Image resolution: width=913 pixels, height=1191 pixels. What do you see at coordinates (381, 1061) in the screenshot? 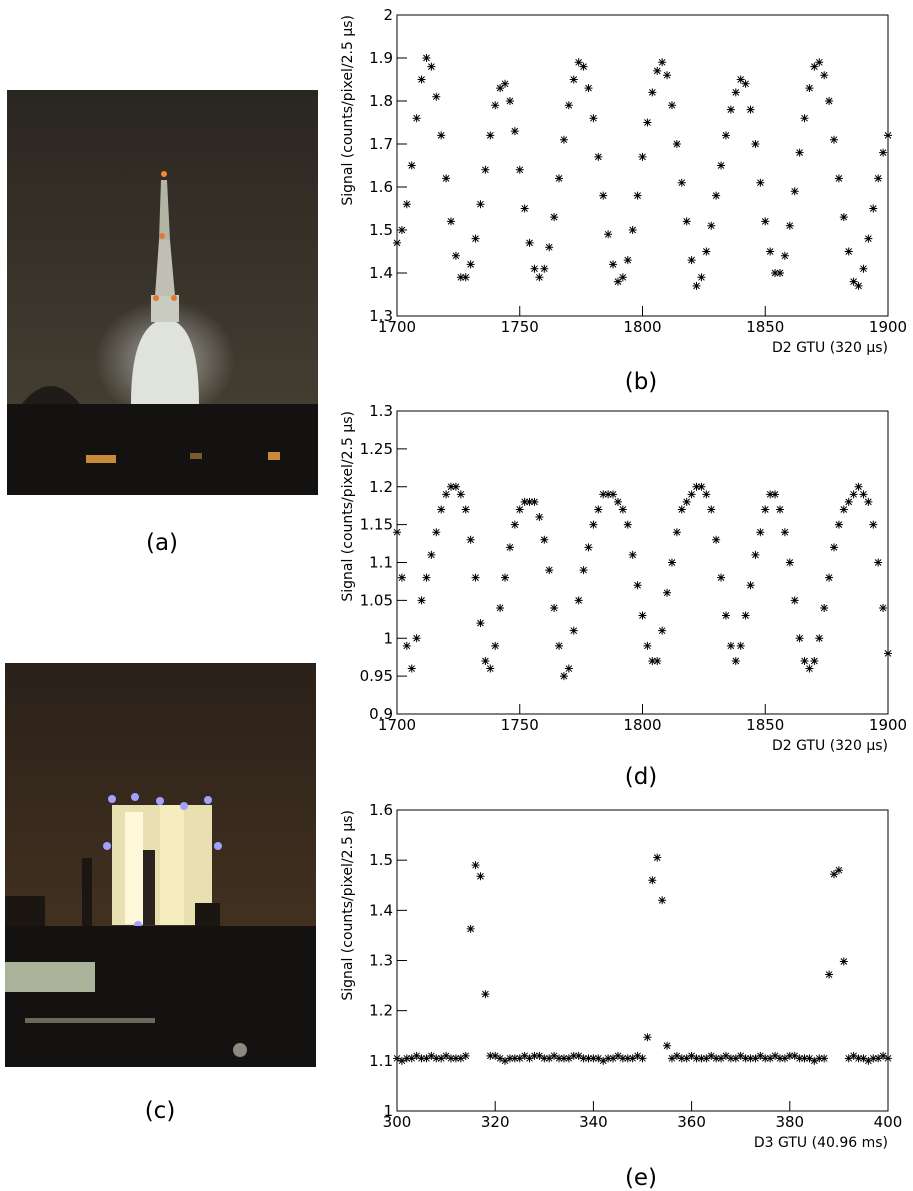
I see `y-tick-label: 1.1` at bounding box center [381, 1061].